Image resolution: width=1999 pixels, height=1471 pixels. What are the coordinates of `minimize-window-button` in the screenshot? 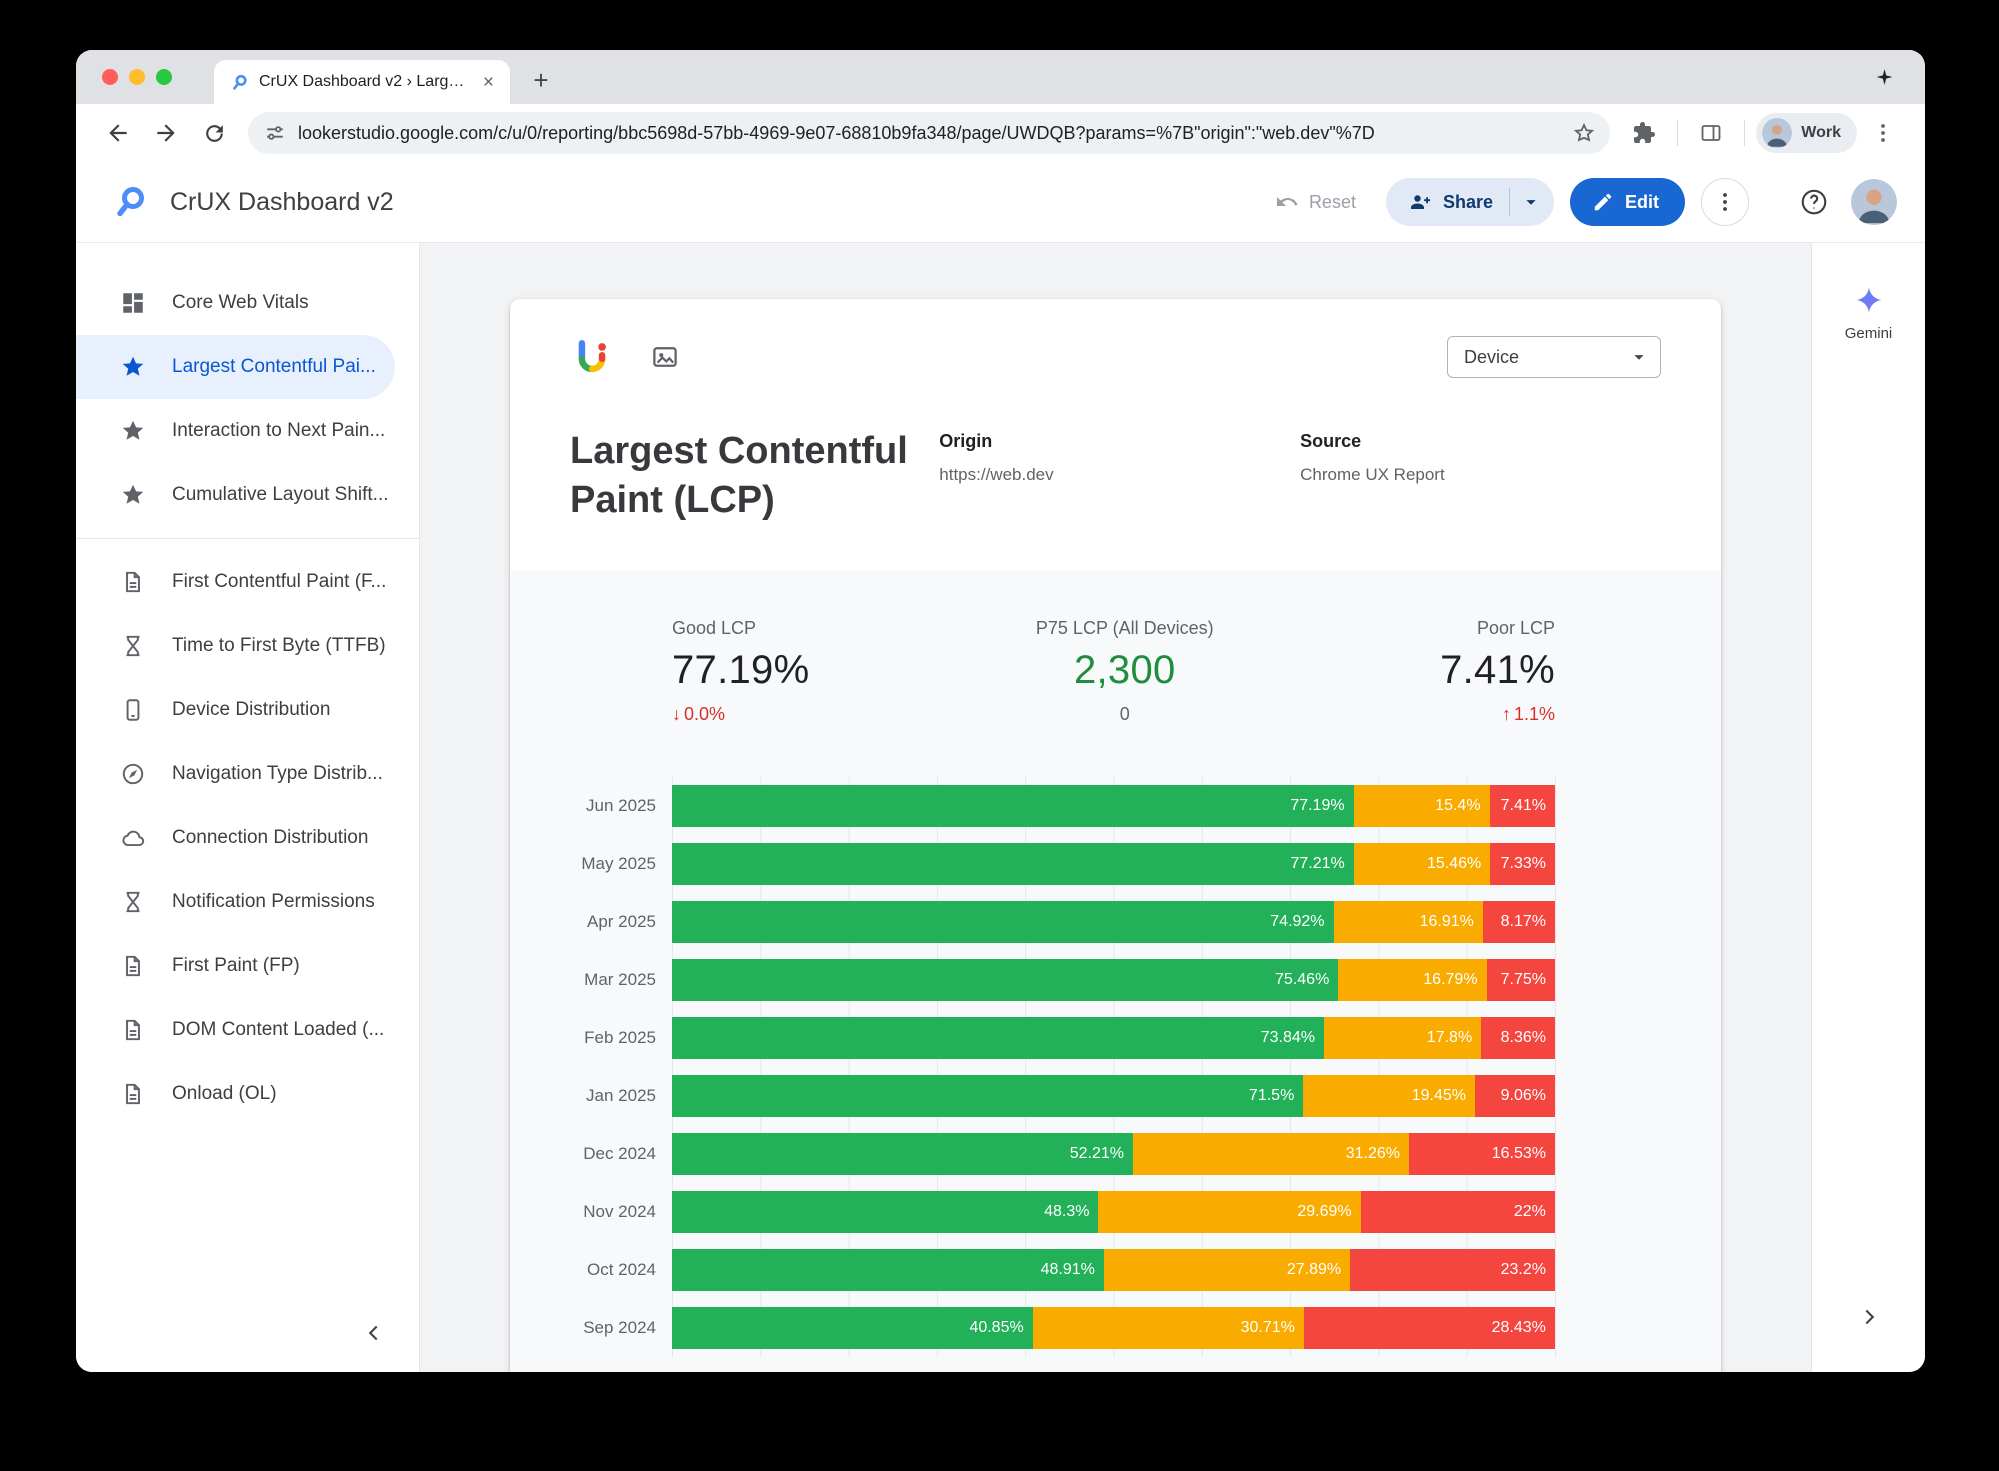 It's located at (137, 77).